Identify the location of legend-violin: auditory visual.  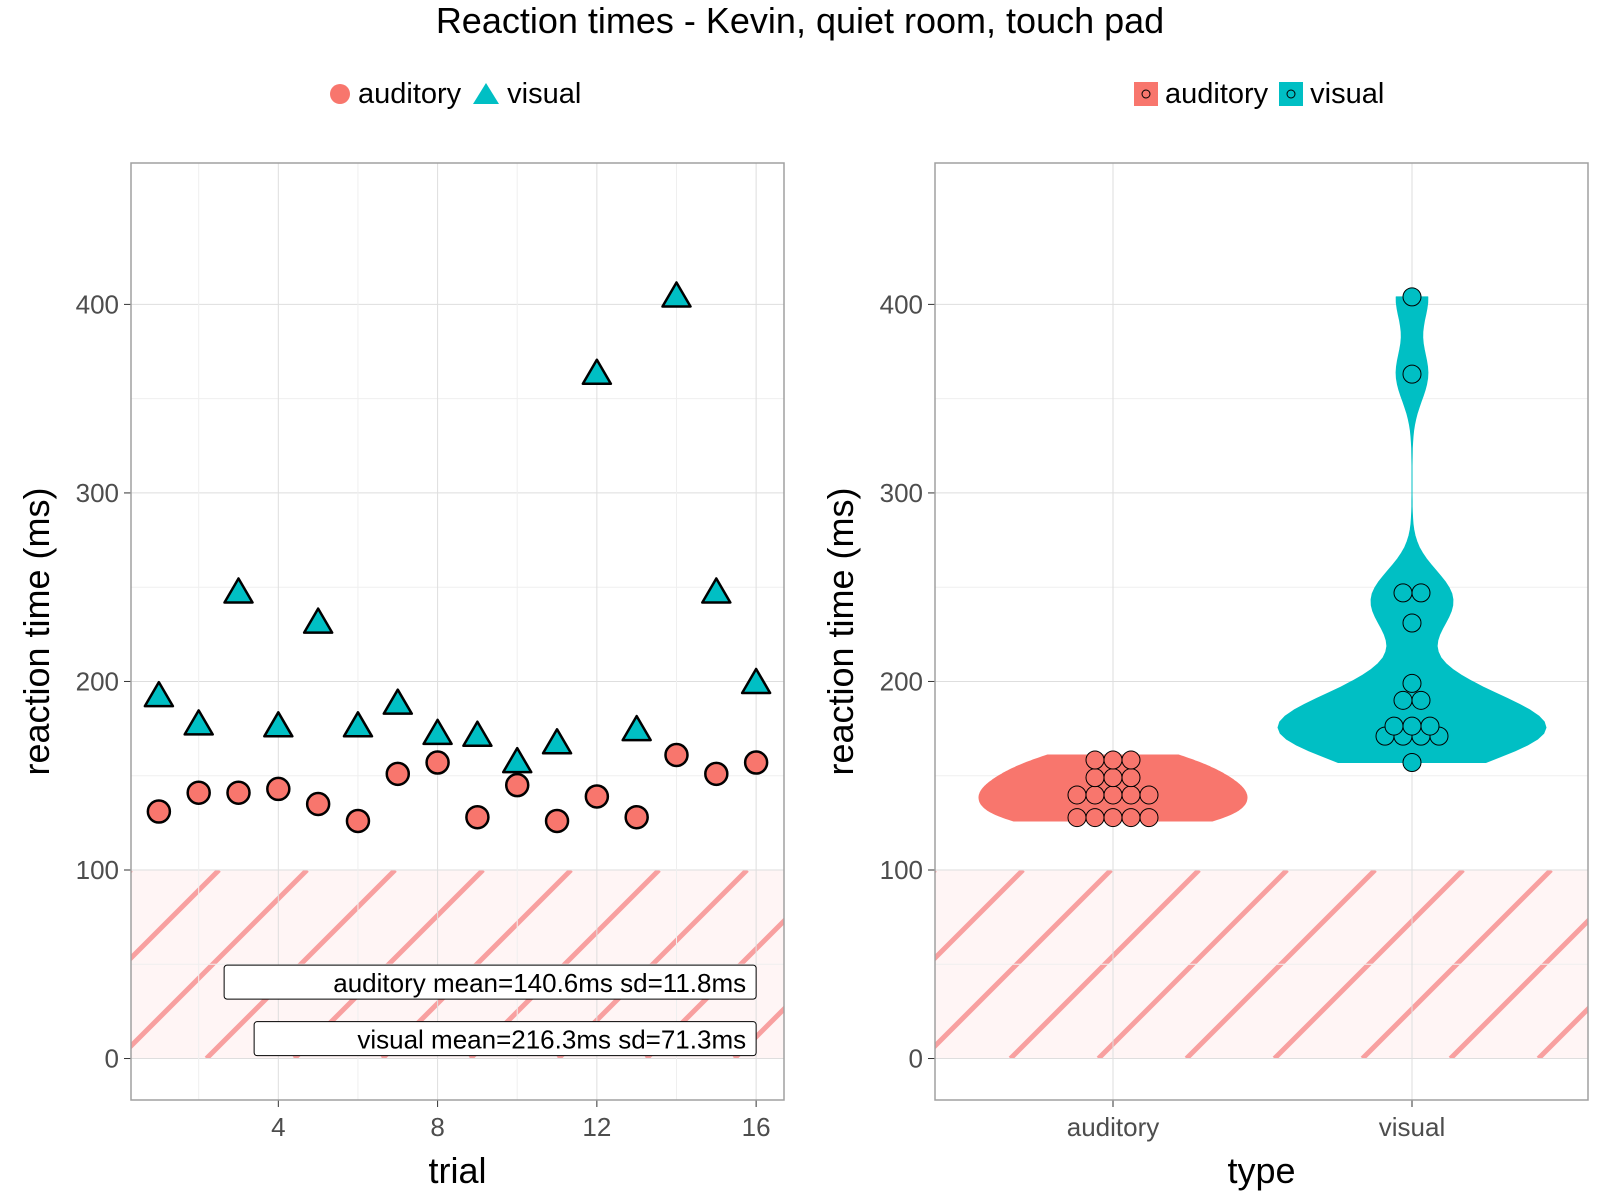
(1263, 94).